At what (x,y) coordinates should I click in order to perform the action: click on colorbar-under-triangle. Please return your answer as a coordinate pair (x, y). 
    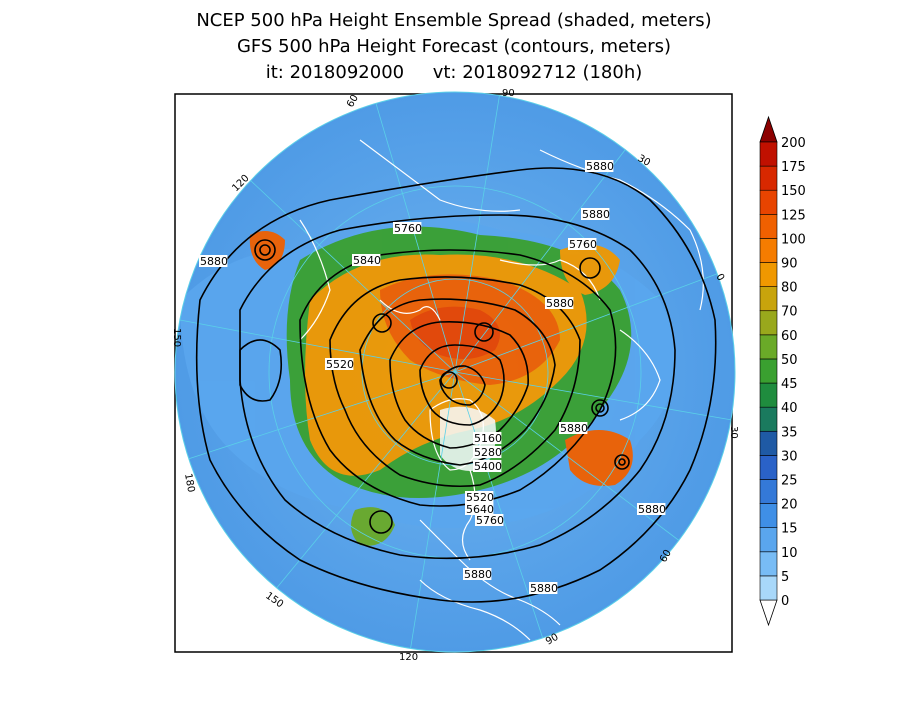
    Looking at the image, I should click on (768, 613).